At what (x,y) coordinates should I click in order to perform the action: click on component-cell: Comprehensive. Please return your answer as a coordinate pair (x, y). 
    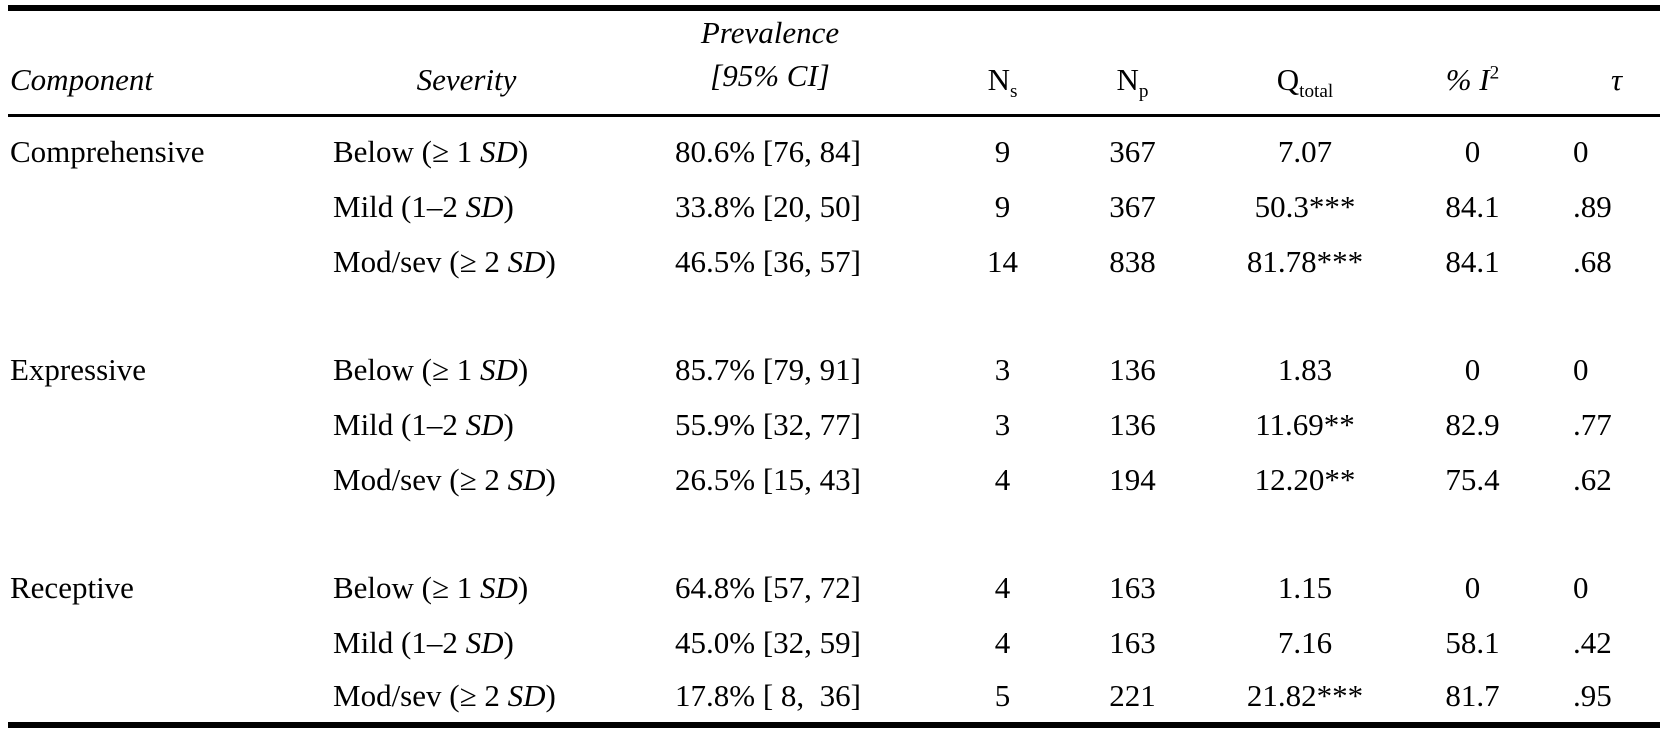
    Looking at the image, I should click on (107, 152).